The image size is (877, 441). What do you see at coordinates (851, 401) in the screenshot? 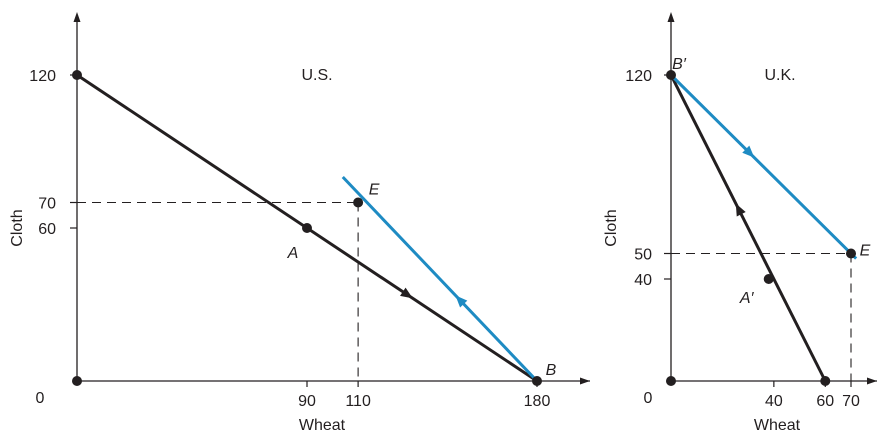
I see `x-tick-label: 70` at bounding box center [851, 401].